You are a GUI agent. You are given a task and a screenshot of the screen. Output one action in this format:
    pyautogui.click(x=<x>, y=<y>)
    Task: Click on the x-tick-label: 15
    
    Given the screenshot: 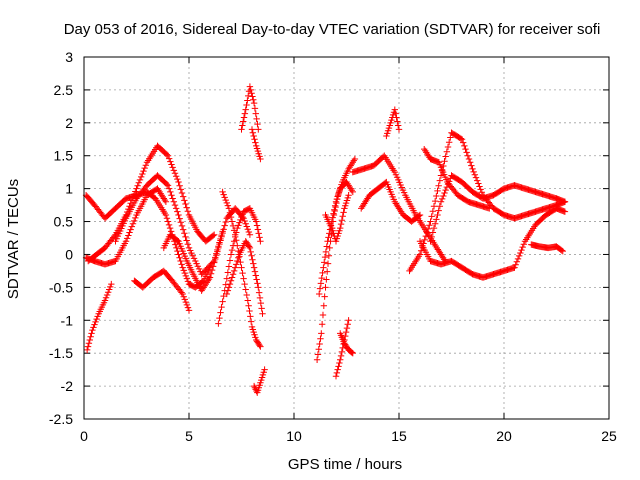 What is the action you would take?
    pyautogui.click(x=399, y=436)
    